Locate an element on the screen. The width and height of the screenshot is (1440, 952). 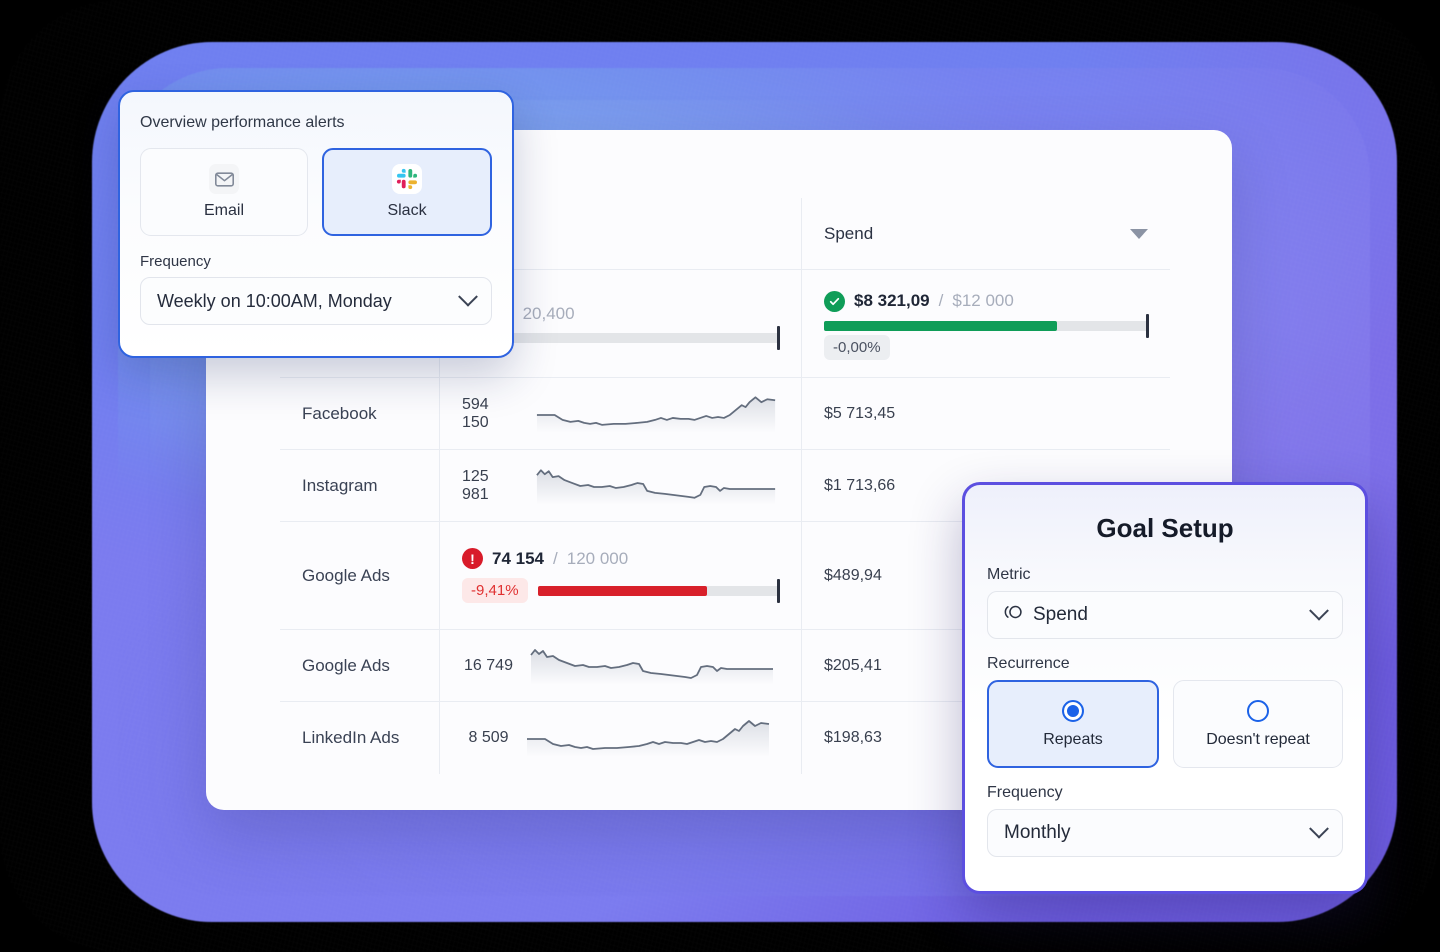
goal-target-value: 120 000 is located at coordinates (597, 558).